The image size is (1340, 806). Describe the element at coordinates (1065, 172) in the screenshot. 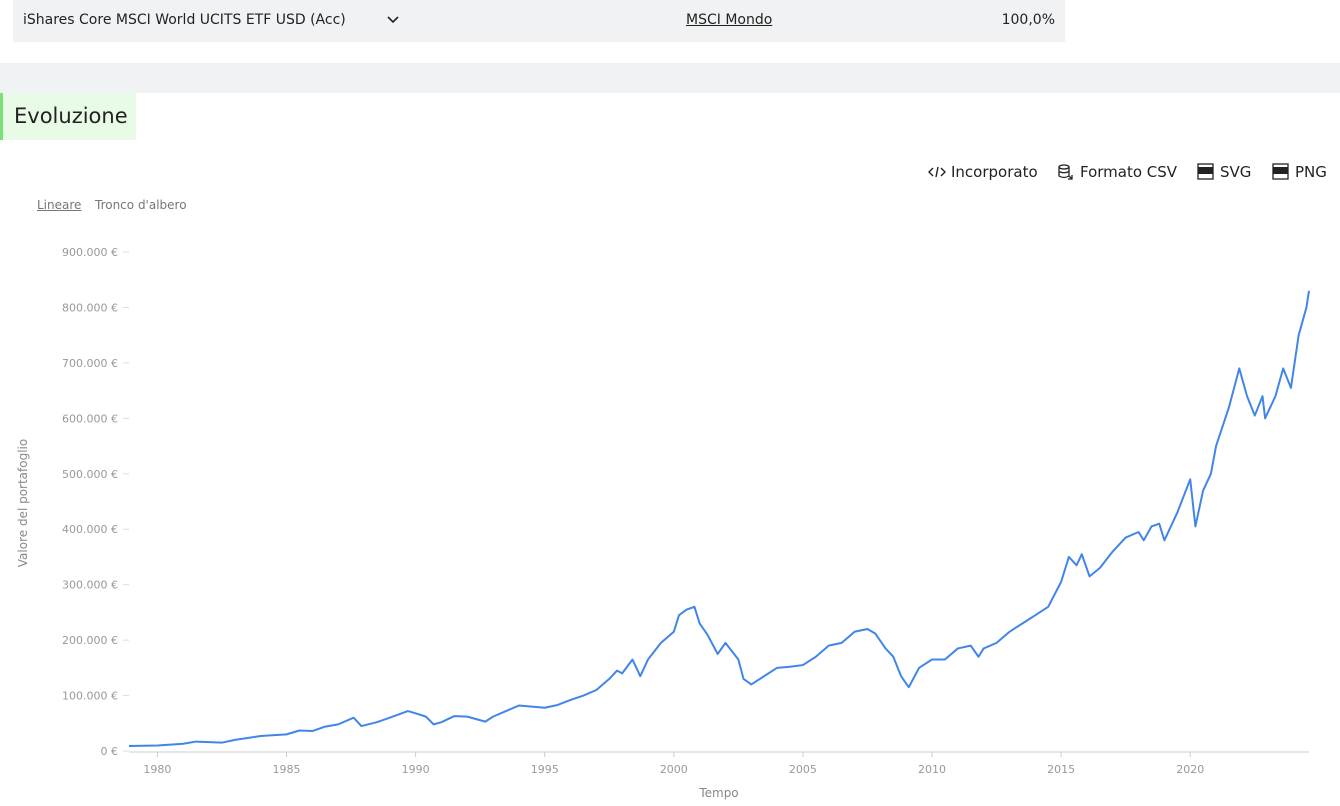

I see `csv-icon` at that location.